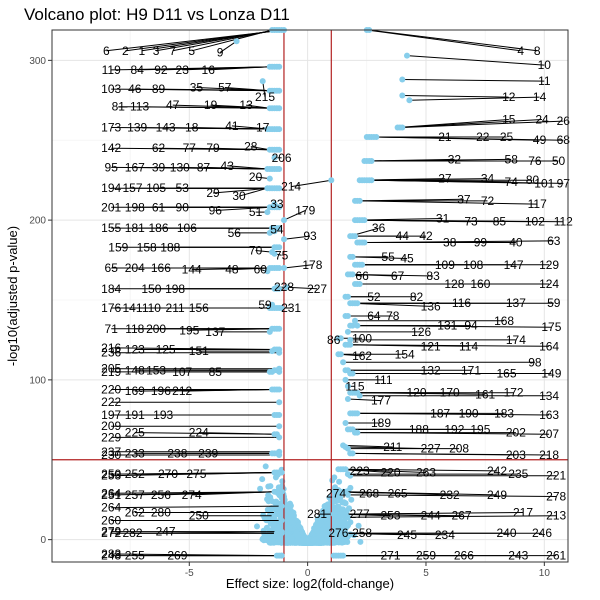 This screenshot has width=600, height=600. Describe the element at coordinates (369, 493) in the screenshot. I see `point-label: 268` at that location.